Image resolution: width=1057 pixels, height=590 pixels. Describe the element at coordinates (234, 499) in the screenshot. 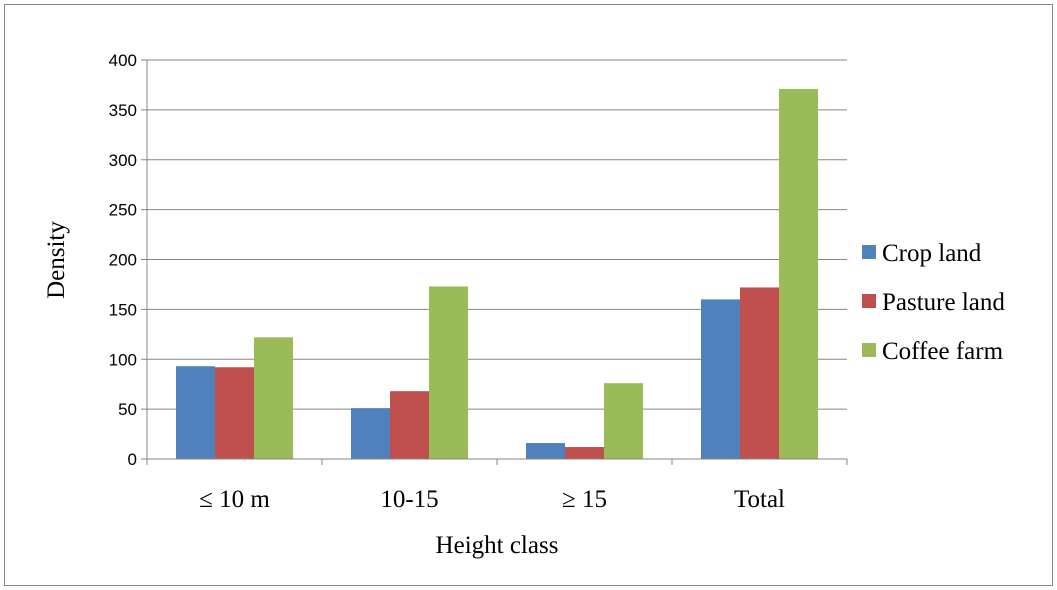

I see `x-category-label: ≤ 10 m` at that location.